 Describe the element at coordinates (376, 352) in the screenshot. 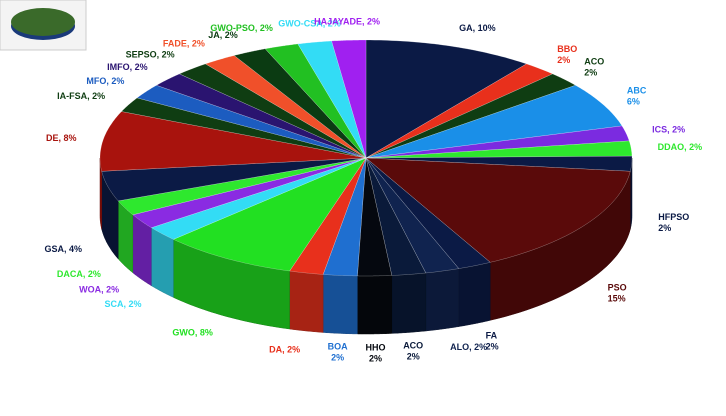

I see `slice-label: HHO 2%` at that location.